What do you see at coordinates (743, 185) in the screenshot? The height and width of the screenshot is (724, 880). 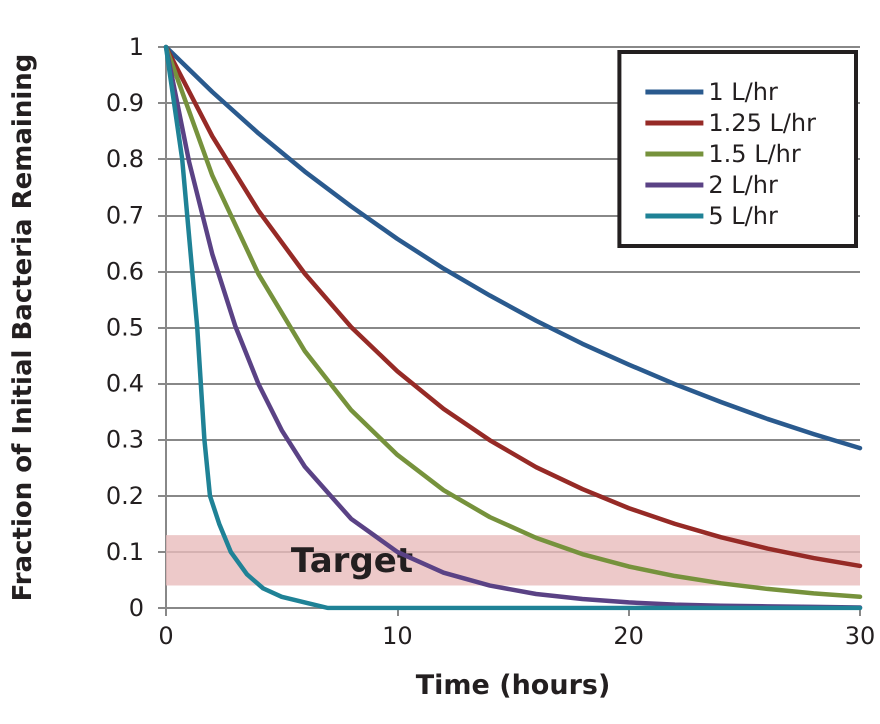 I see `legend-label: 2 L/hr` at bounding box center [743, 185].